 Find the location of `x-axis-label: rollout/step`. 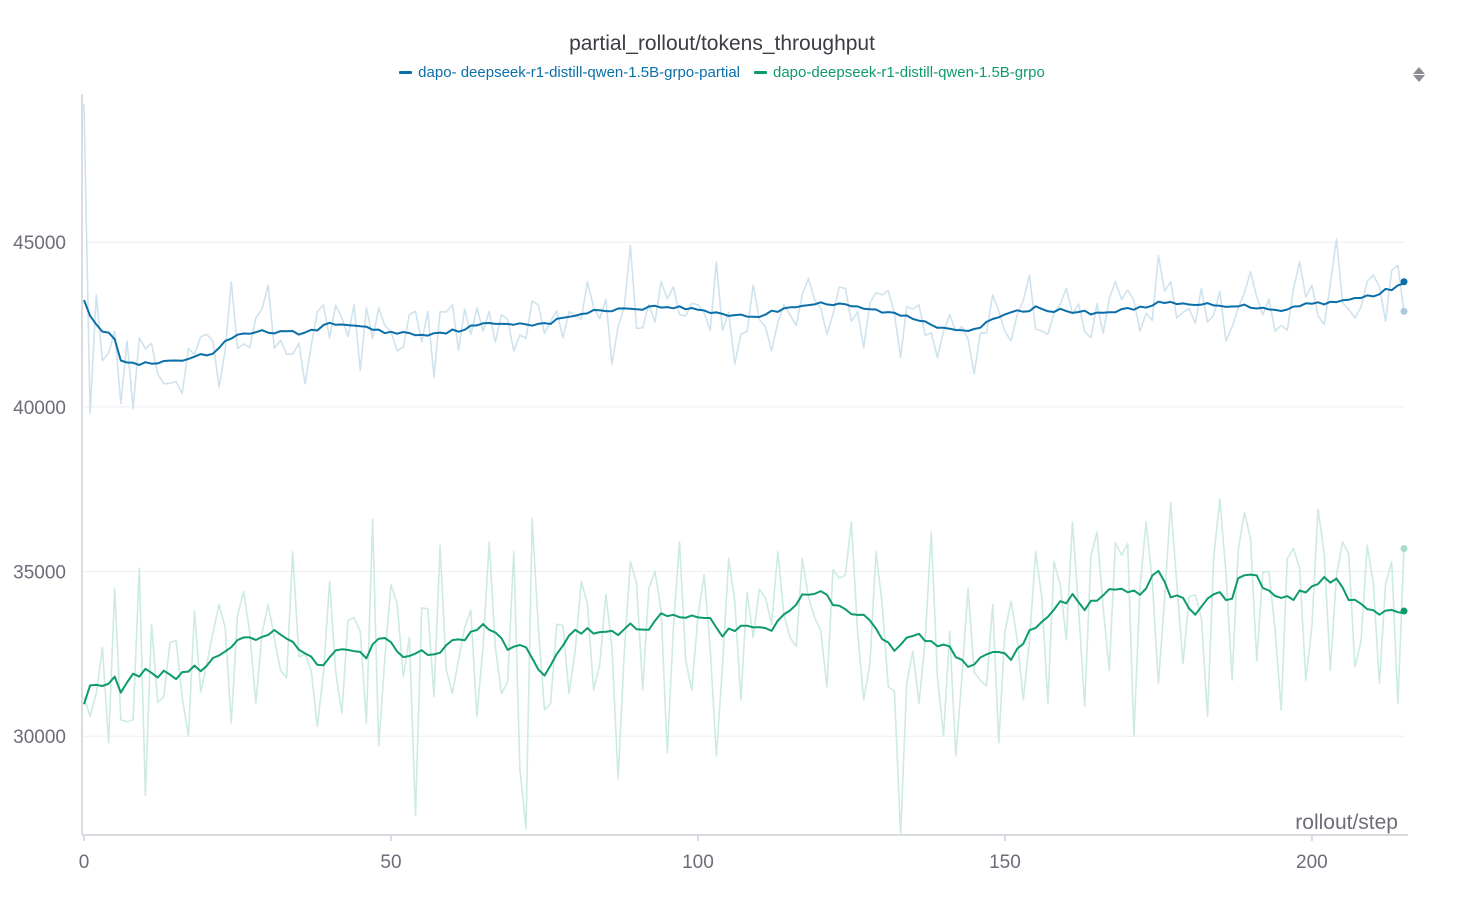

x-axis-label: rollout/step is located at coordinates (1346, 822).